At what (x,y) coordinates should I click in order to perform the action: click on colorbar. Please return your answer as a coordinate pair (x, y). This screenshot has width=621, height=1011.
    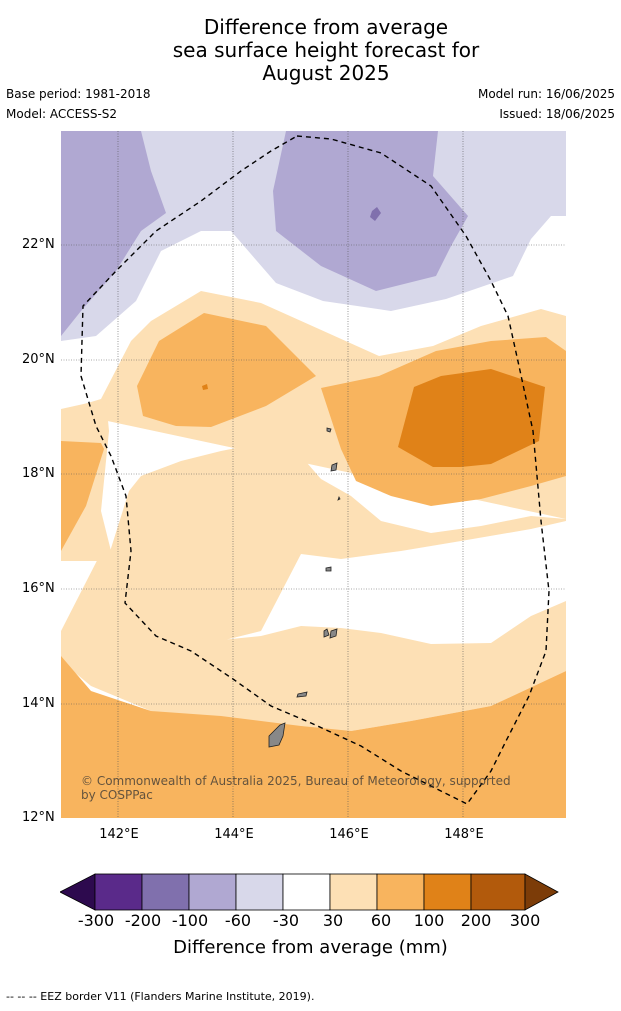
    Looking at the image, I should click on (309, 892).